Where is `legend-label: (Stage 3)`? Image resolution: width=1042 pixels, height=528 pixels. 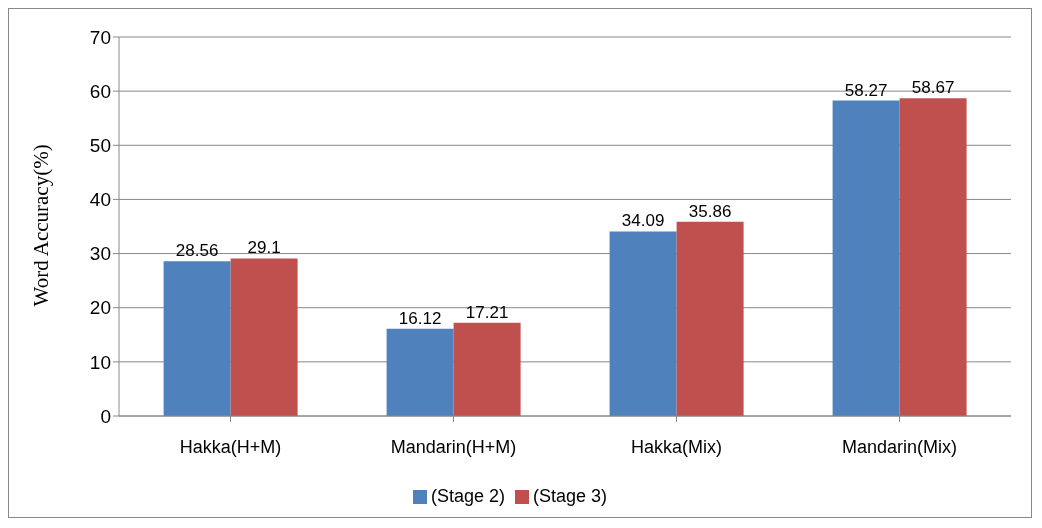 legend-label: (Stage 3) is located at coordinates (570, 496).